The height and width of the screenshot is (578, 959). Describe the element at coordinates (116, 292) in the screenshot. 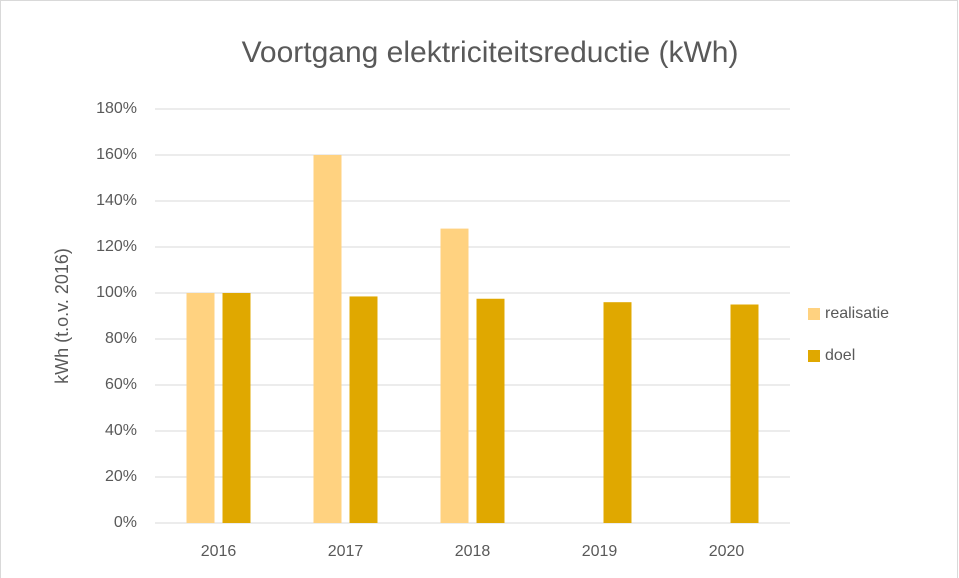

I see `y-tick-label: 100%` at that location.